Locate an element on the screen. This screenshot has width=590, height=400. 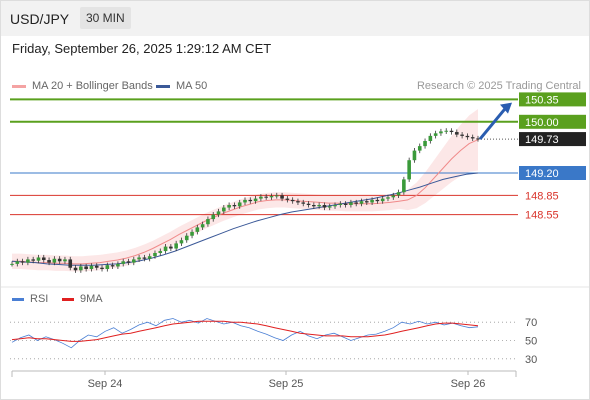
level-label: 149.20 is located at coordinates (542, 174).